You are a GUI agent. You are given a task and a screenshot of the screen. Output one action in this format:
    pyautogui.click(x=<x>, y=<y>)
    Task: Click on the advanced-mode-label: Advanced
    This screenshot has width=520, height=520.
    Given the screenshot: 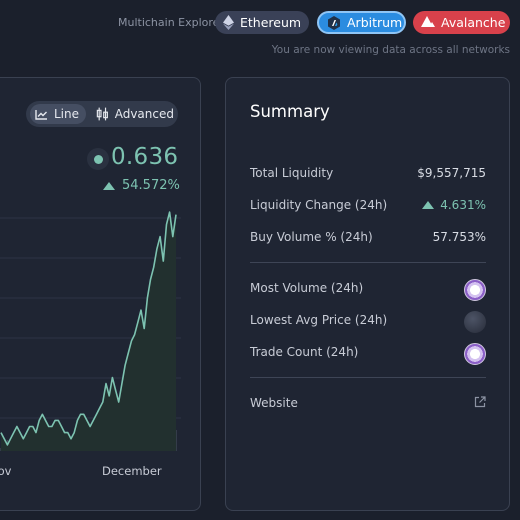 What is the action you would take?
    pyautogui.click(x=144, y=114)
    